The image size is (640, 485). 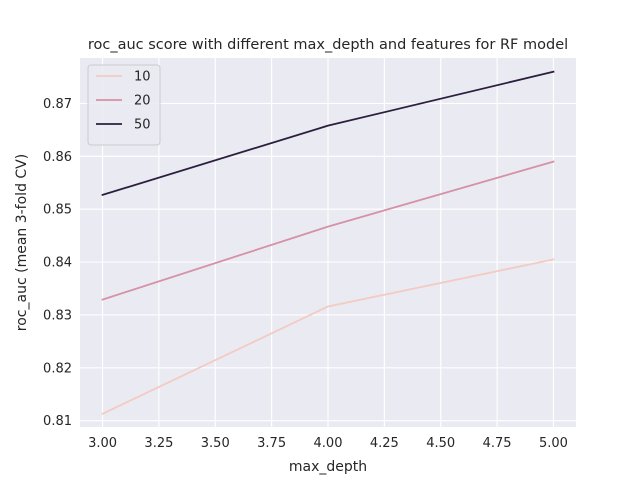 I want to click on x-tick-labels: 3.00 3.25 3.50 3.75 4.00 4.25 4.50 4.75 5.00, so click(x=328, y=443).